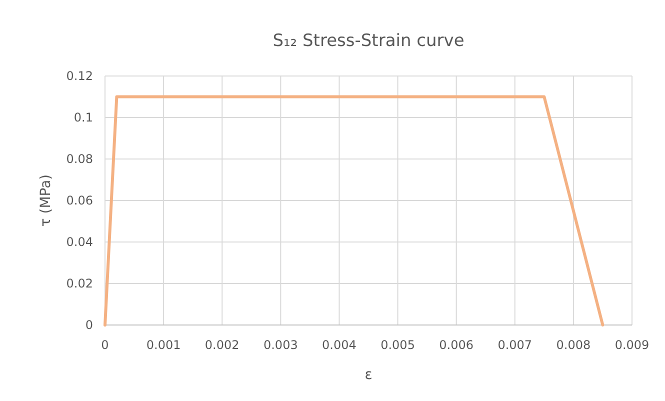 The height and width of the screenshot is (401, 665). What do you see at coordinates (368, 375) in the screenshot?
I see `x-axis-title: ε` at bounding box center [368, 375].